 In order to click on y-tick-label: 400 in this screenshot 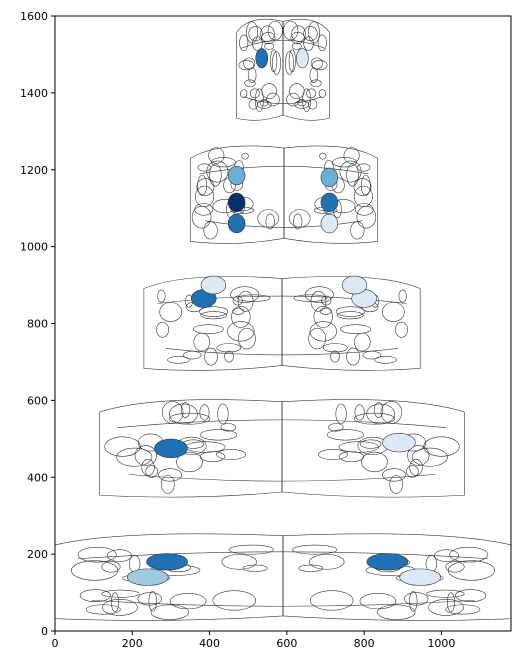, I will do `click(37, 477)`.